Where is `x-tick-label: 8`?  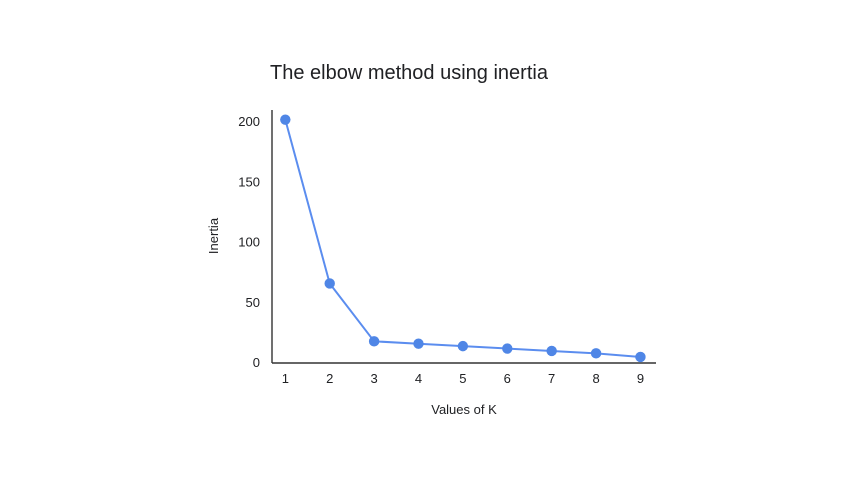
x-tick-label: 8 is located at coordinates (595, 378).